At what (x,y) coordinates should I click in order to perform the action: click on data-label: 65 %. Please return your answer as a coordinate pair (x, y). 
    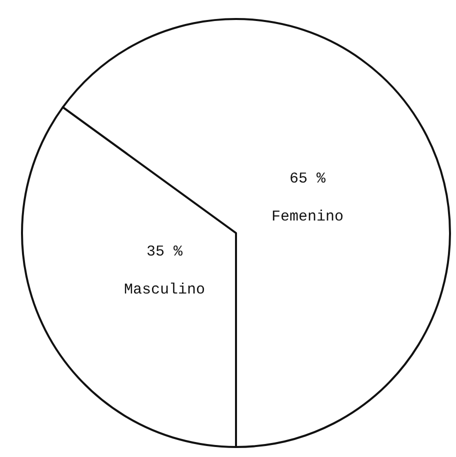
    Looking at the image, I should click on (307, 179).